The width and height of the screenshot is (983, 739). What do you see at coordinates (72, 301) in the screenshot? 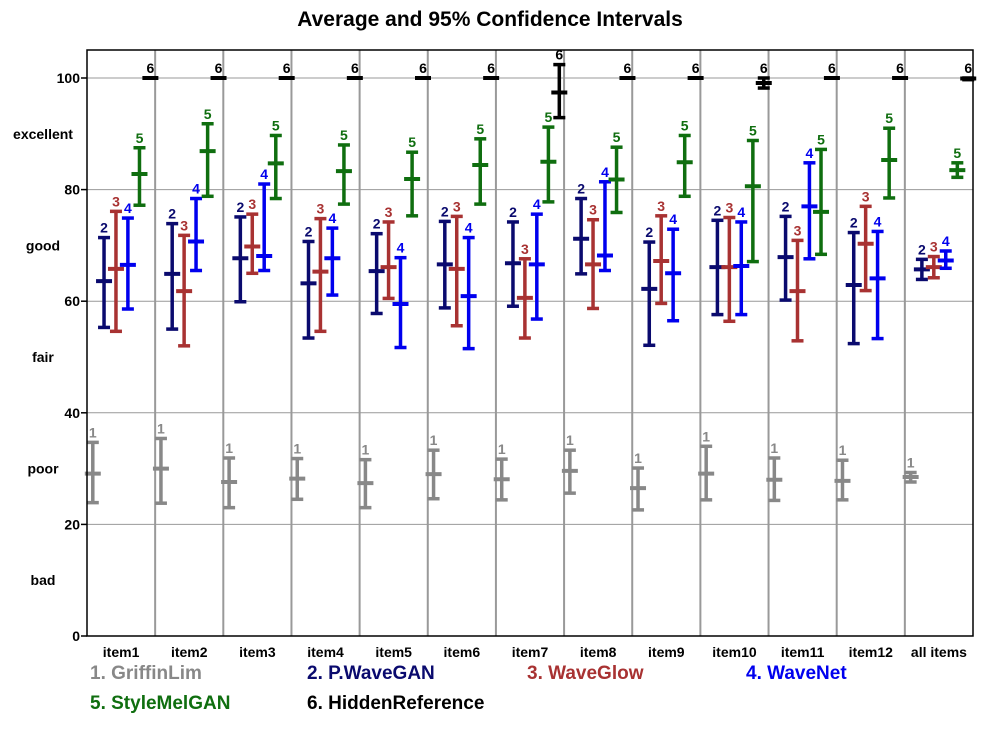
I see `y-tick-label: 60` at bounding box center [72, 301].